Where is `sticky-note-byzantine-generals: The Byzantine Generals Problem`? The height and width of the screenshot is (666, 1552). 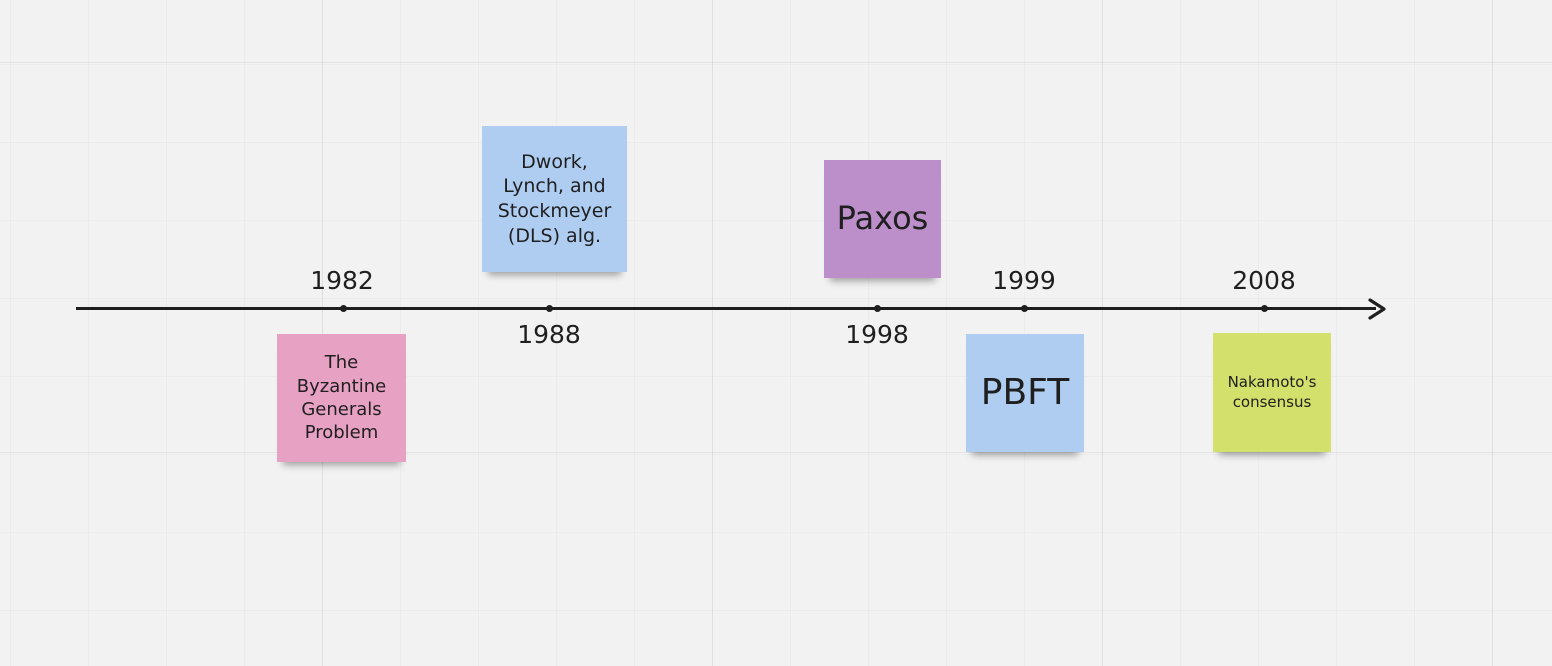 sticky-note-byzantine-generals: The Byzantine Generals Problem is located at coordinates (341, 398).